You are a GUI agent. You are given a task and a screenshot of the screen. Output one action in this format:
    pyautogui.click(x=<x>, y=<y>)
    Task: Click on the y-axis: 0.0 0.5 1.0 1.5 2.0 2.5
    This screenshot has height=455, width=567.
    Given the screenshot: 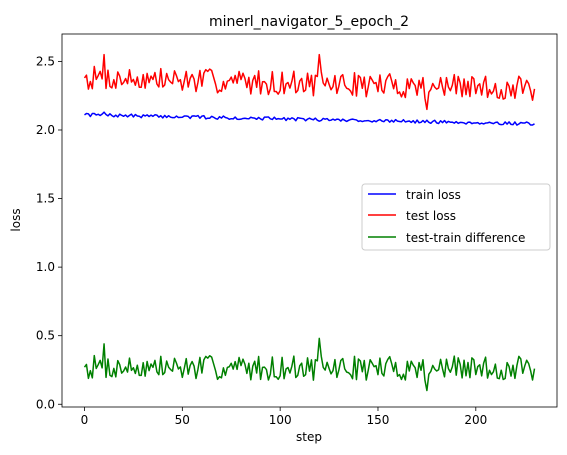 What is the action you would take?
    pyautogui.click(x=49, y=232)
    